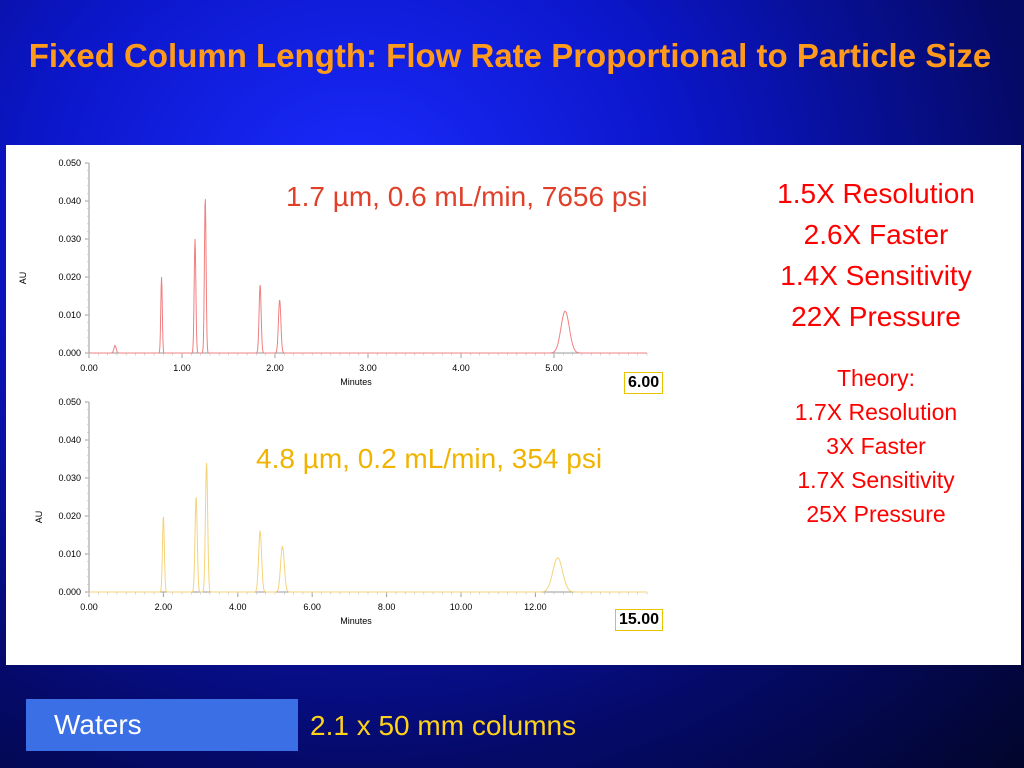  Describe the element at coordinates (275, 368) in the screenshot. I see `top-x-tick-label: 2.00` at that location.